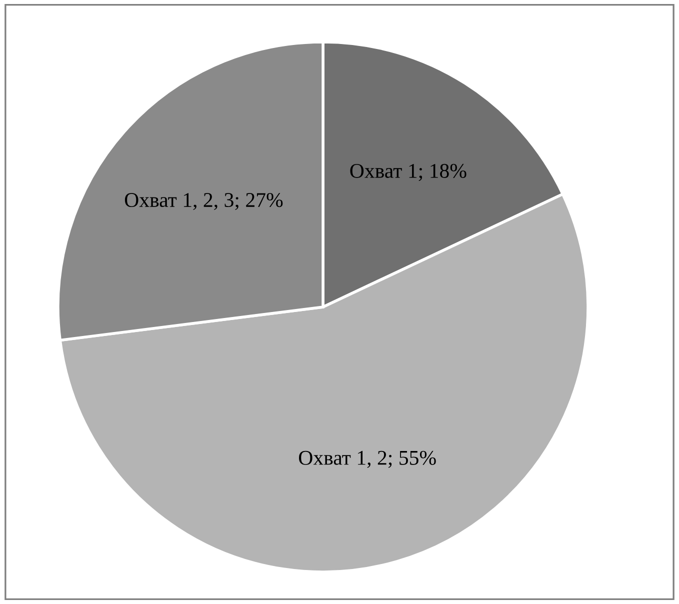  I want to click on slice-label: Охват 1; 18%, so click(408, 172).